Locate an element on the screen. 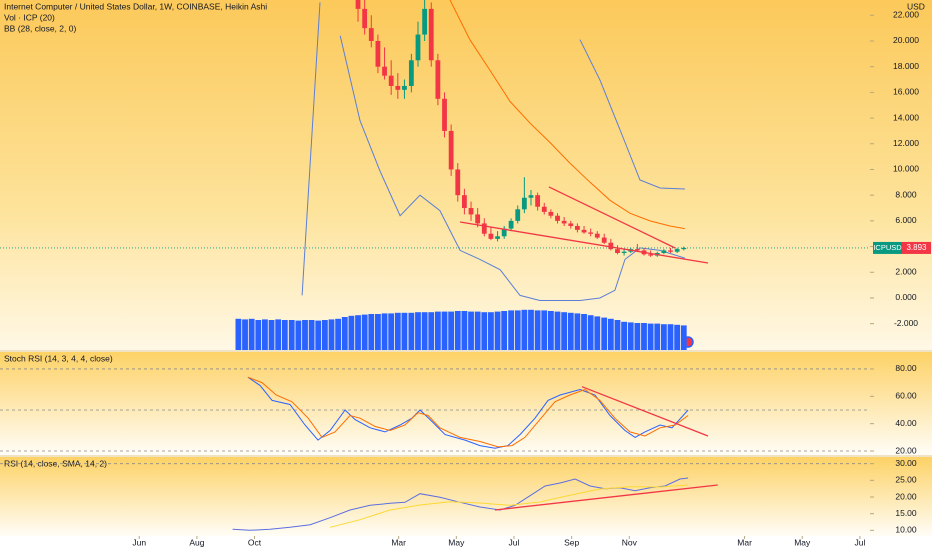 This screenshot has height=550, width=932. y-tick-label: 30.00 is located at coordinates (906, 463).